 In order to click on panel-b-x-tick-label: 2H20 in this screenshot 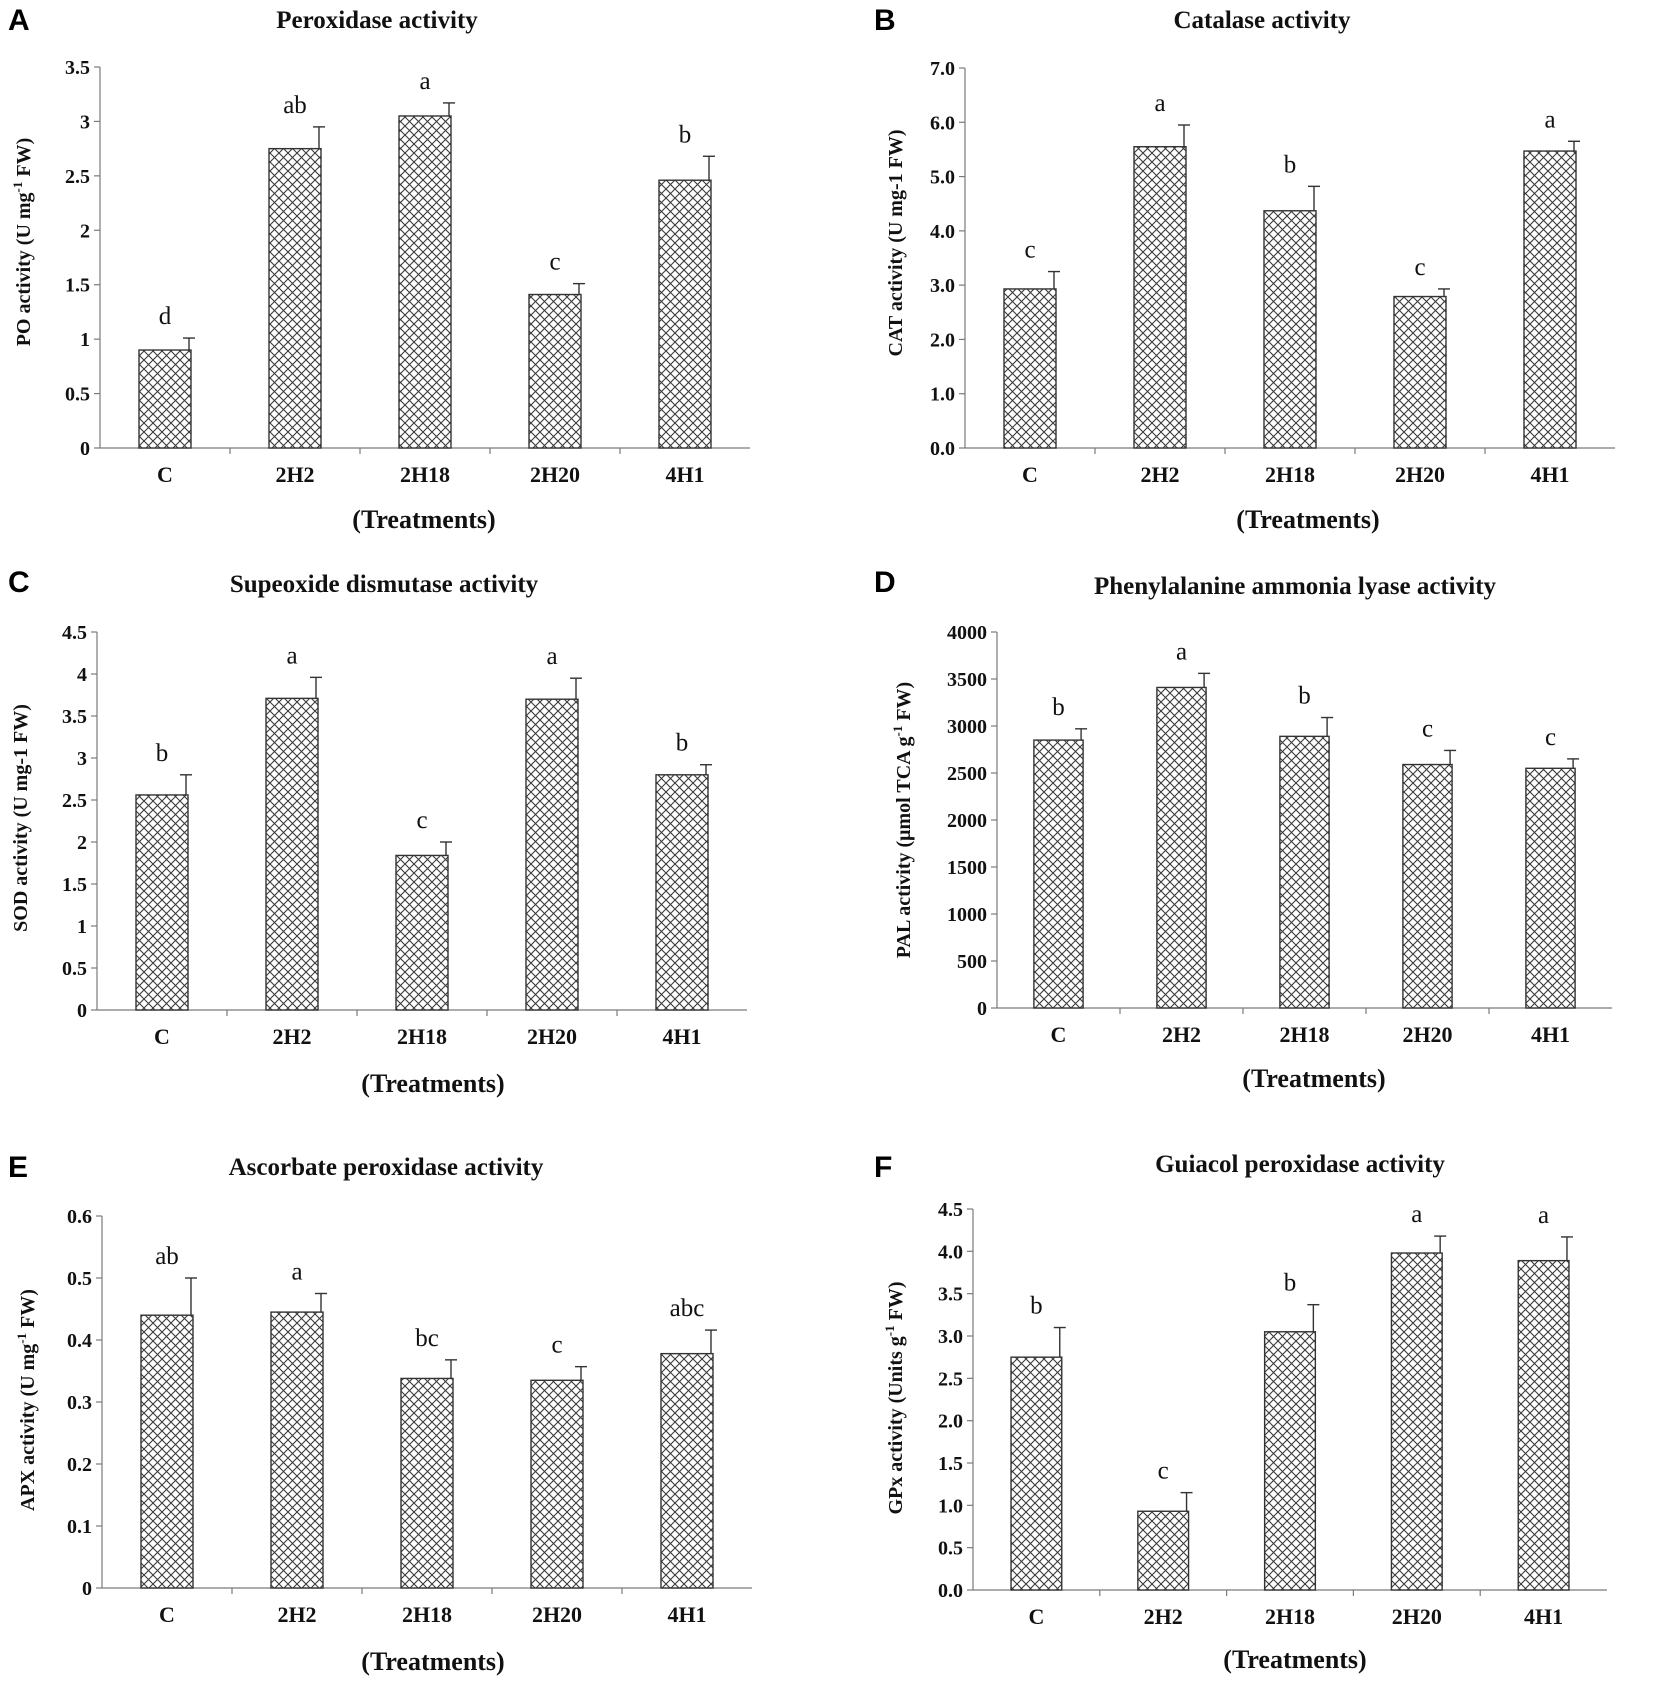, I will do `click(1420, 474)`.